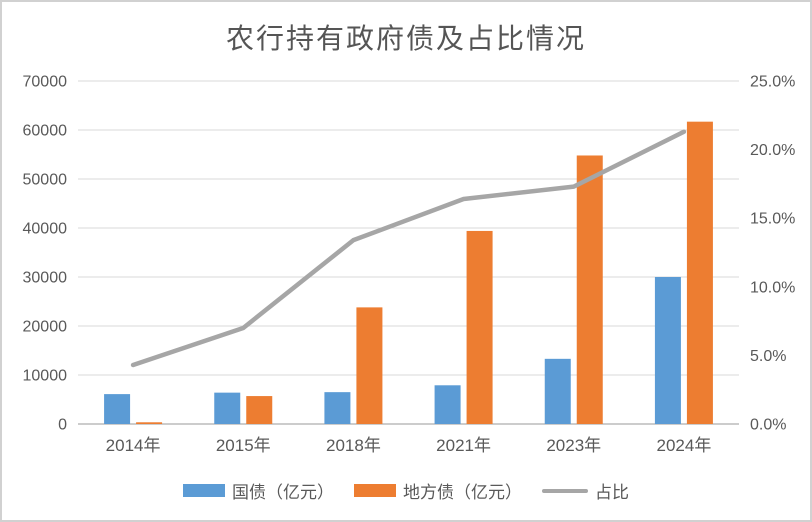  Describe the element at coordinates (62, 425) in the screenshot. I see `left-axis-tick-label: 0` at that location.